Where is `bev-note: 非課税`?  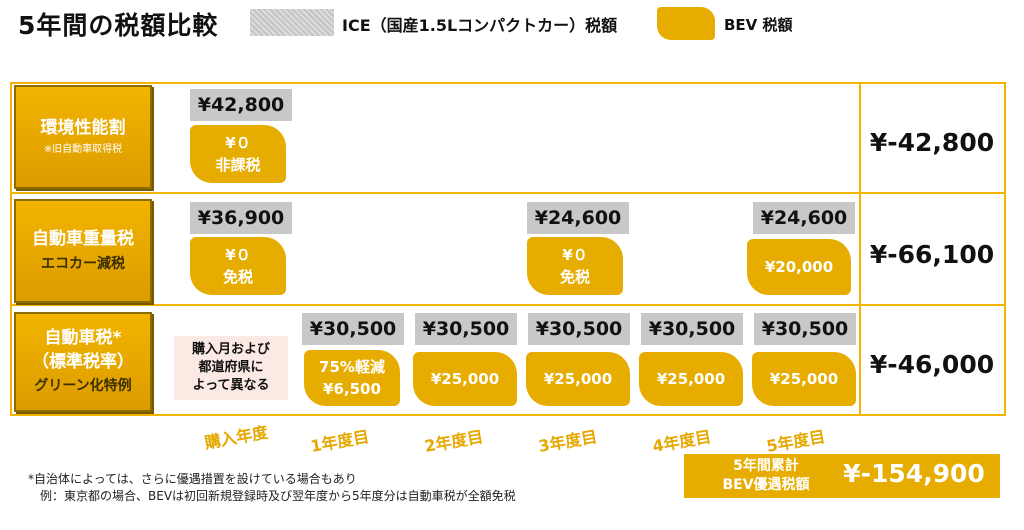
bev-note: 非課税 is located at coordinates (238, 165).